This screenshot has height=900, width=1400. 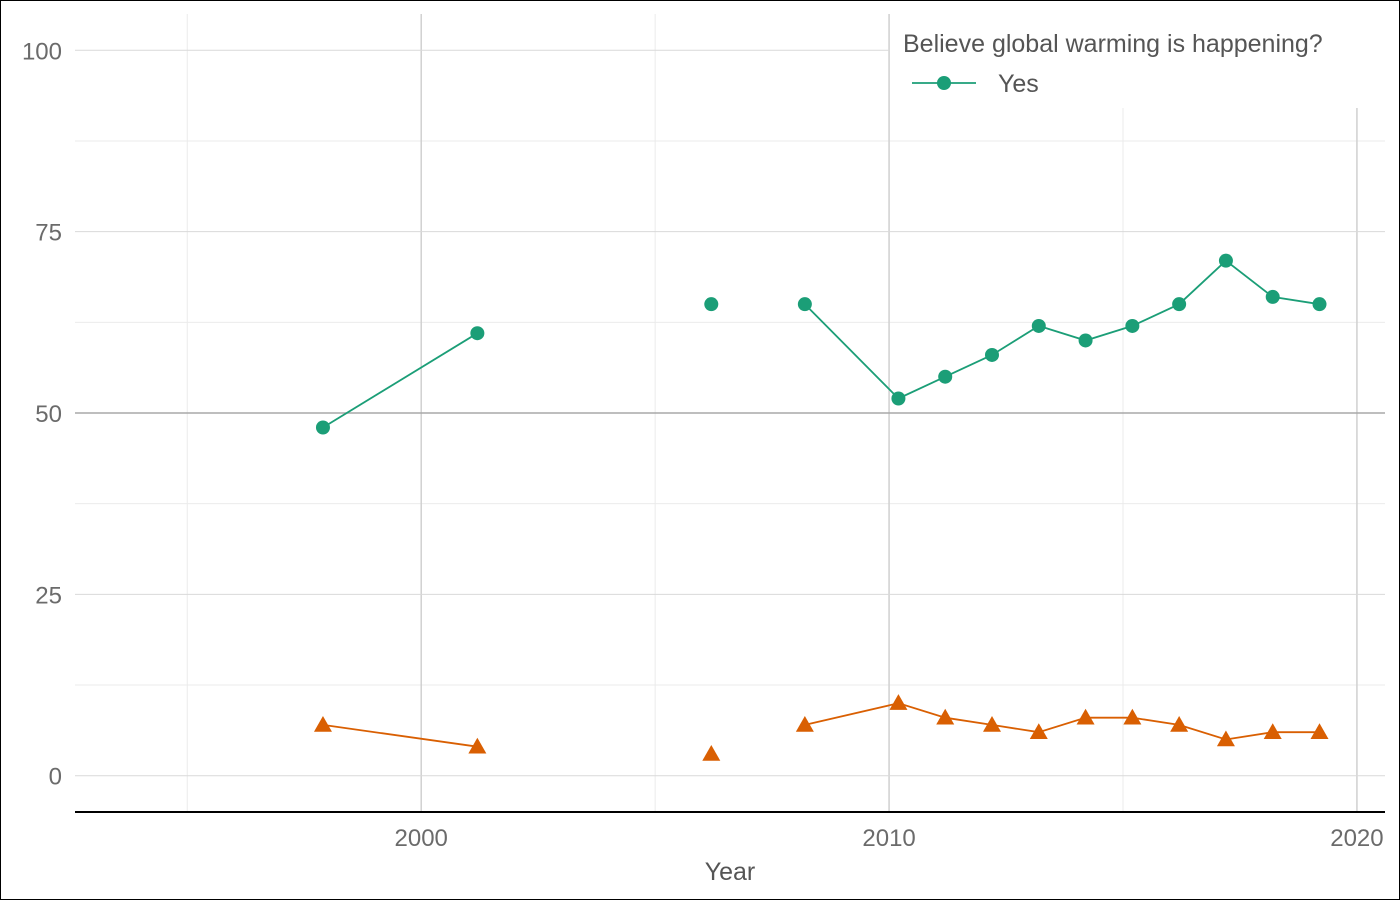 I want to click on legend-key, so click(x=944, y=83).